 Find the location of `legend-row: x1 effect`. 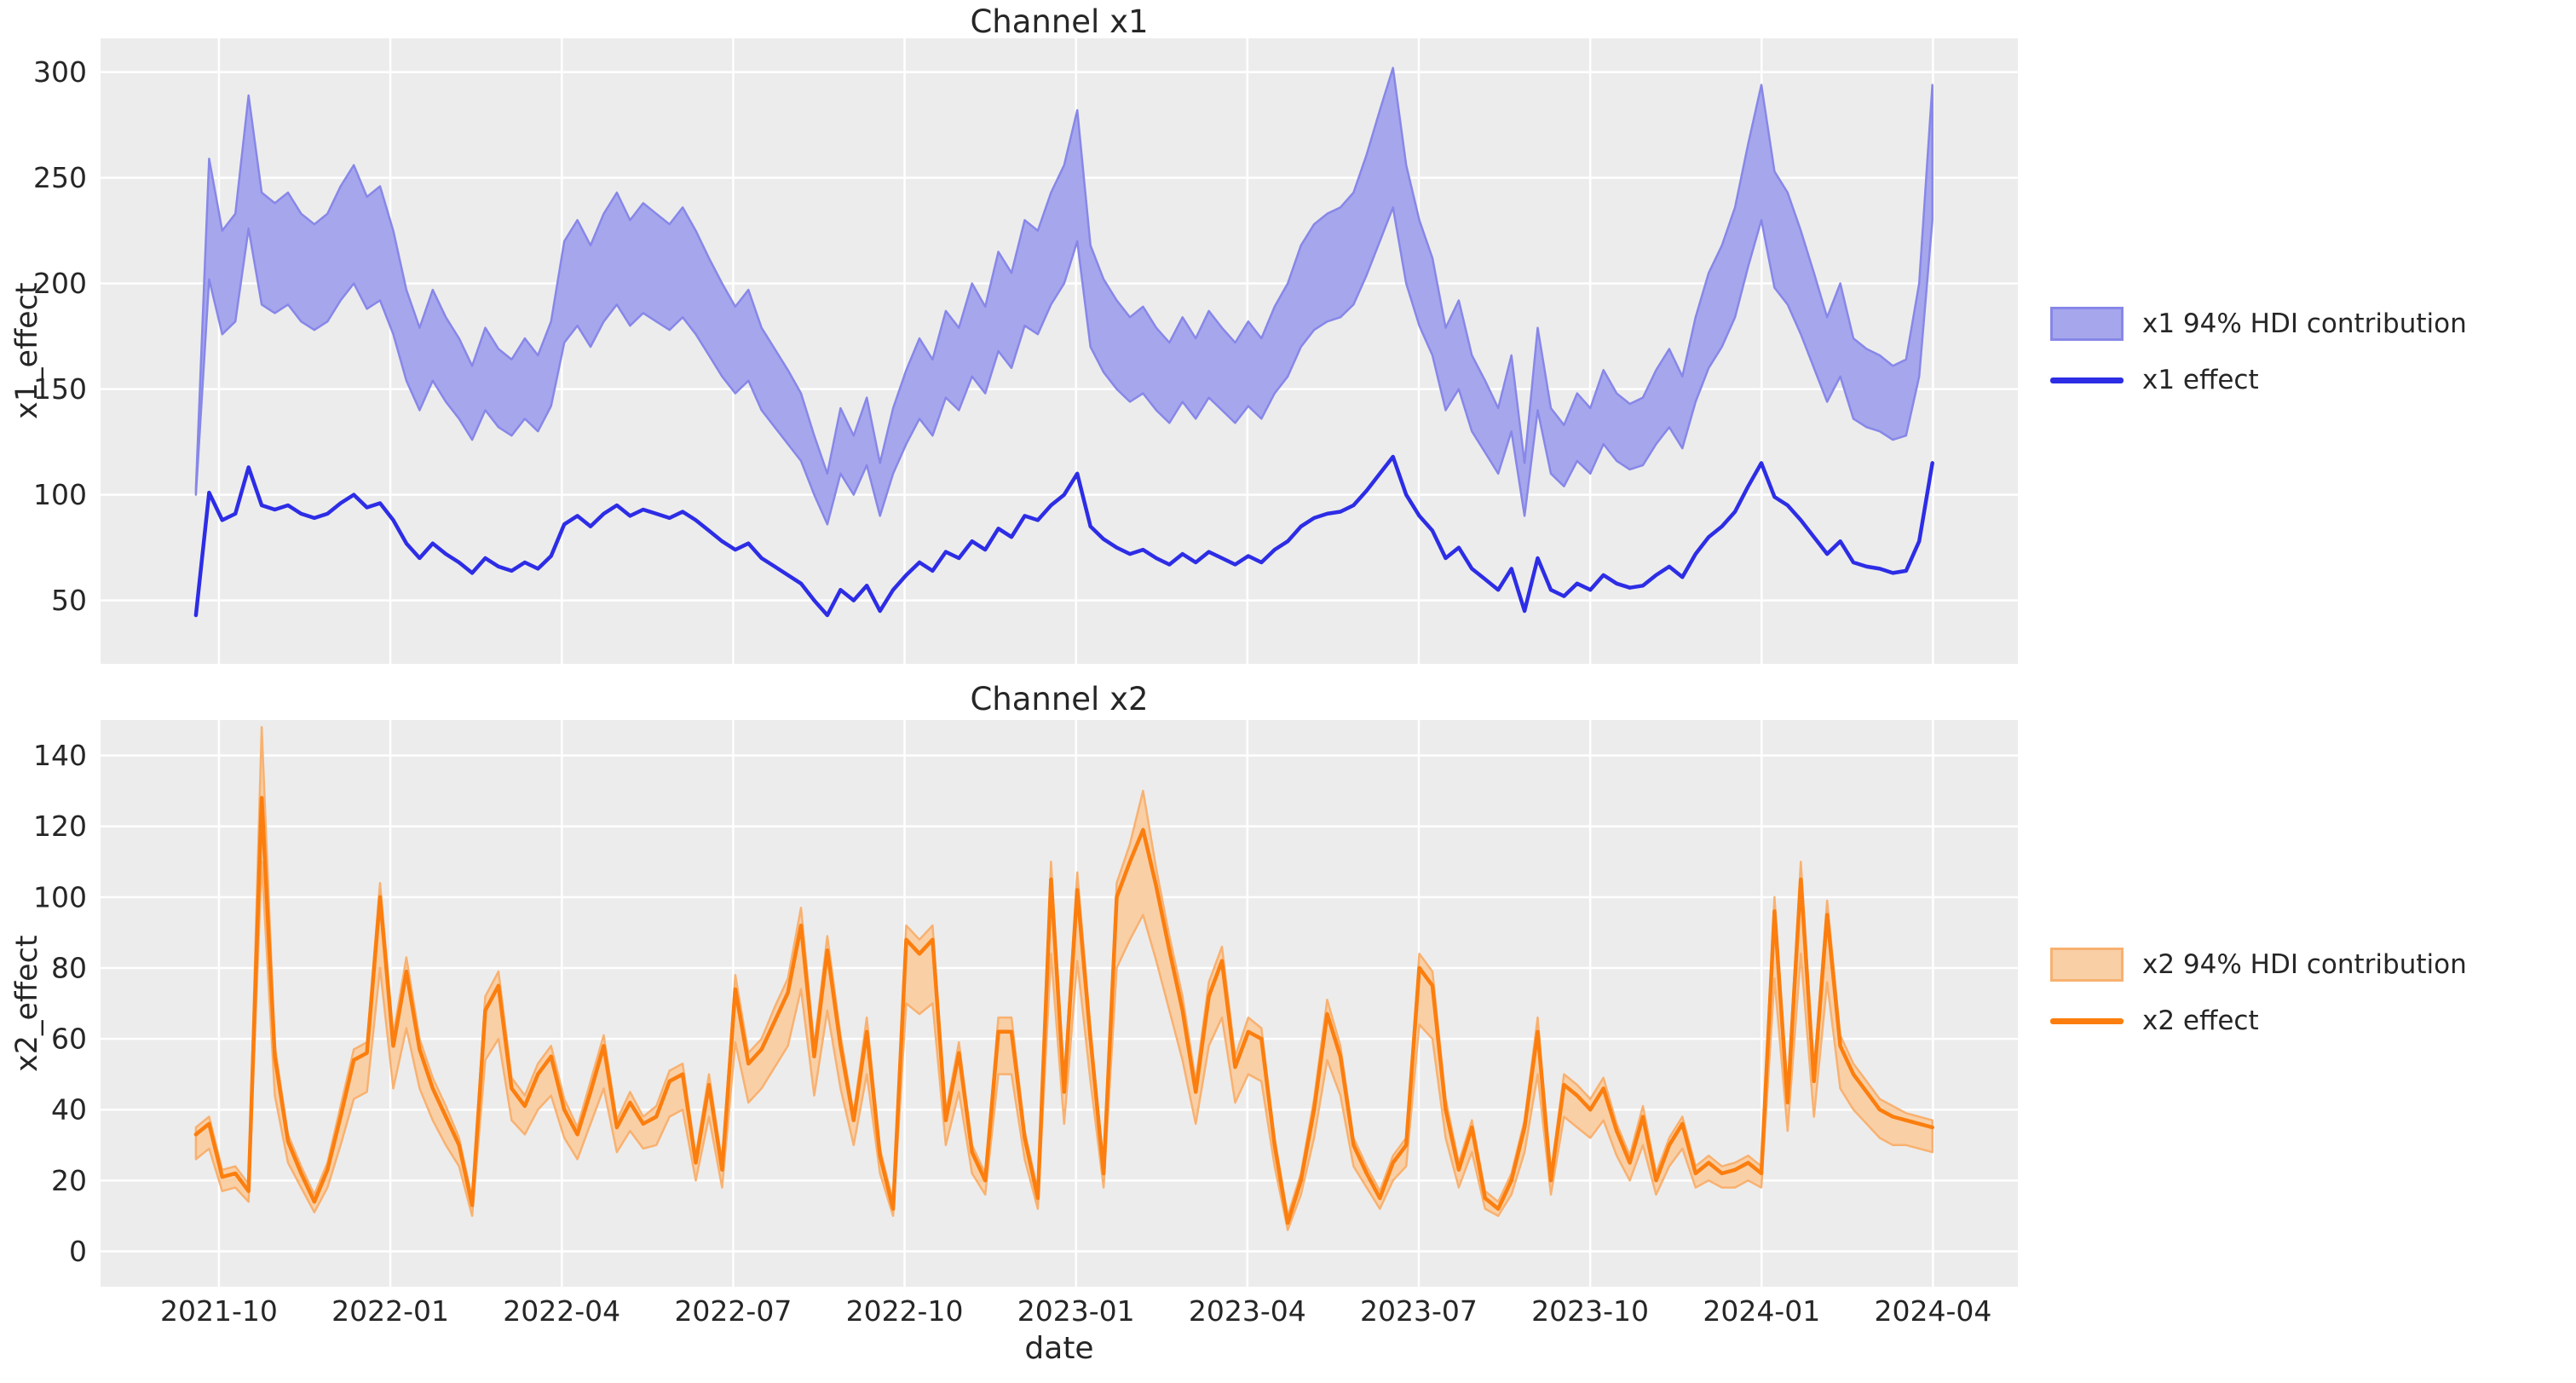

legend-row: x1 effect is located at coordinates (2258, 380).